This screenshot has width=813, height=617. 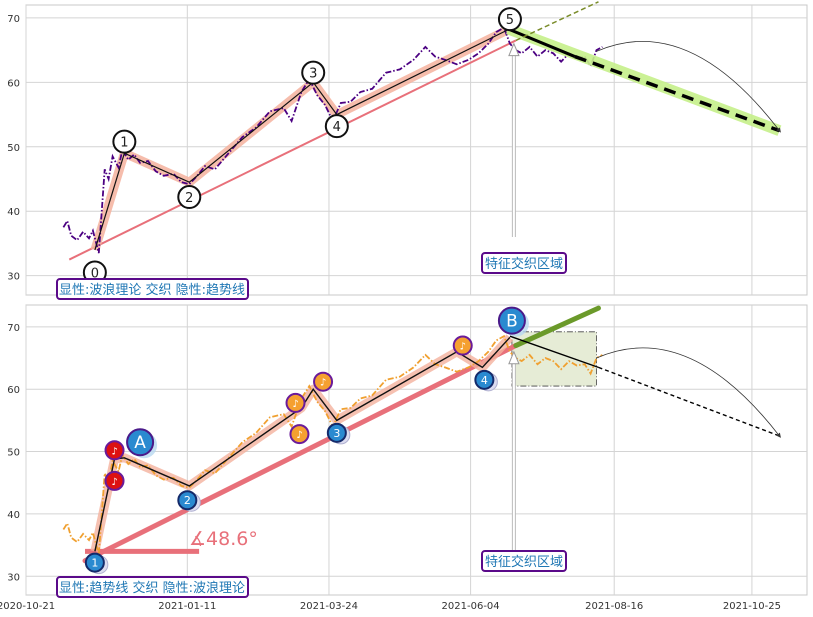 I want to click on bottom-y-tick-label: 40, so click(x=13, y=515).